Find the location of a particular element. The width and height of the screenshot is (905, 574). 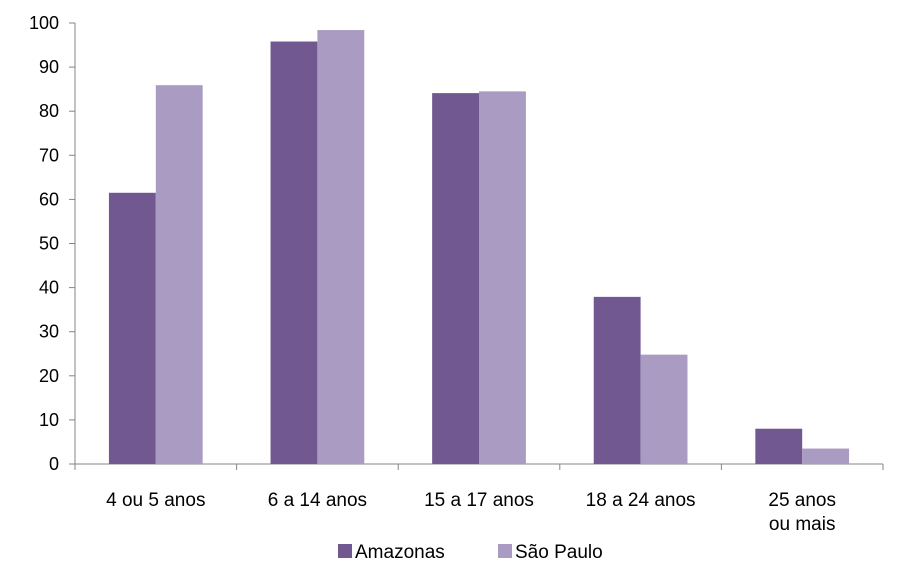

x-tick-label: 4 ou 5 anos is located at coordinates (155, 500).